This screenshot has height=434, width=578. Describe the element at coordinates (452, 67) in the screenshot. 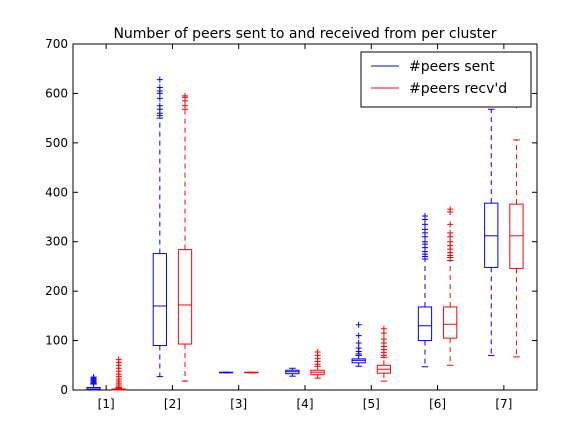

I see `legend-label: #peers sent` at that location.